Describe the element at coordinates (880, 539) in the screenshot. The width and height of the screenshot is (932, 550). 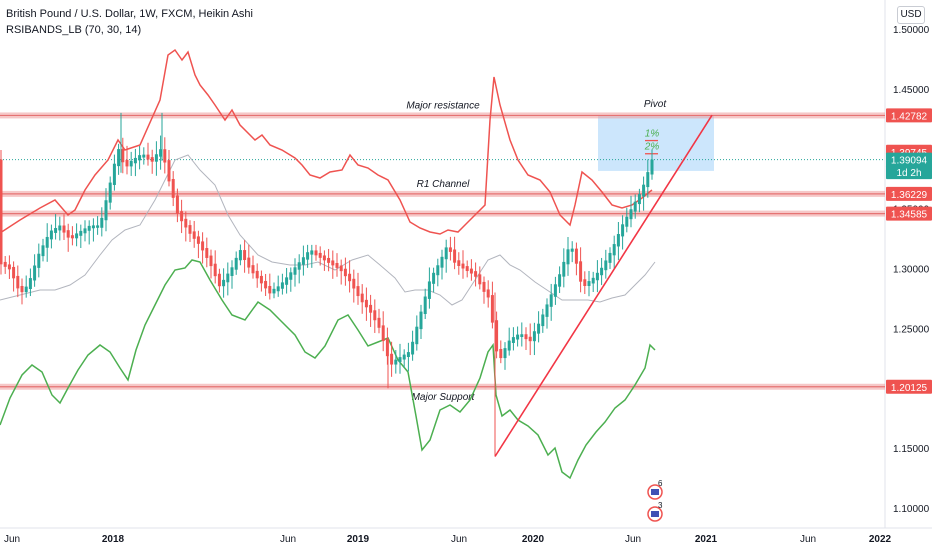
I see `x-tick-label: 2022` at that location.